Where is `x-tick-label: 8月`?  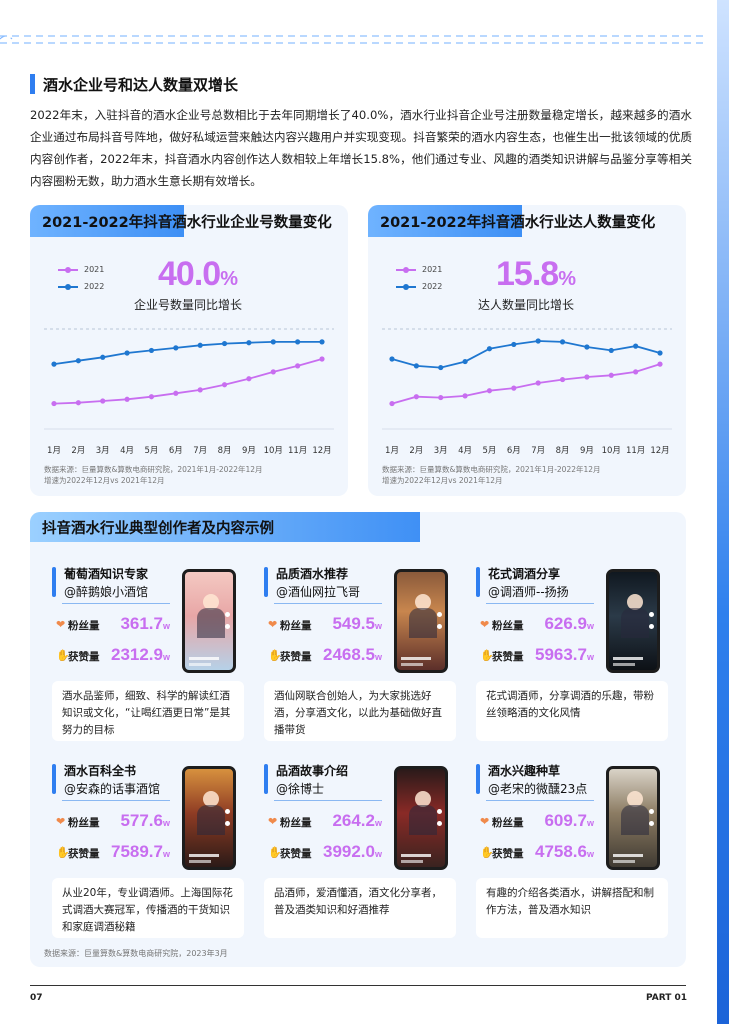
x-tick-label: 8月 is located at coordinates (225, 451).